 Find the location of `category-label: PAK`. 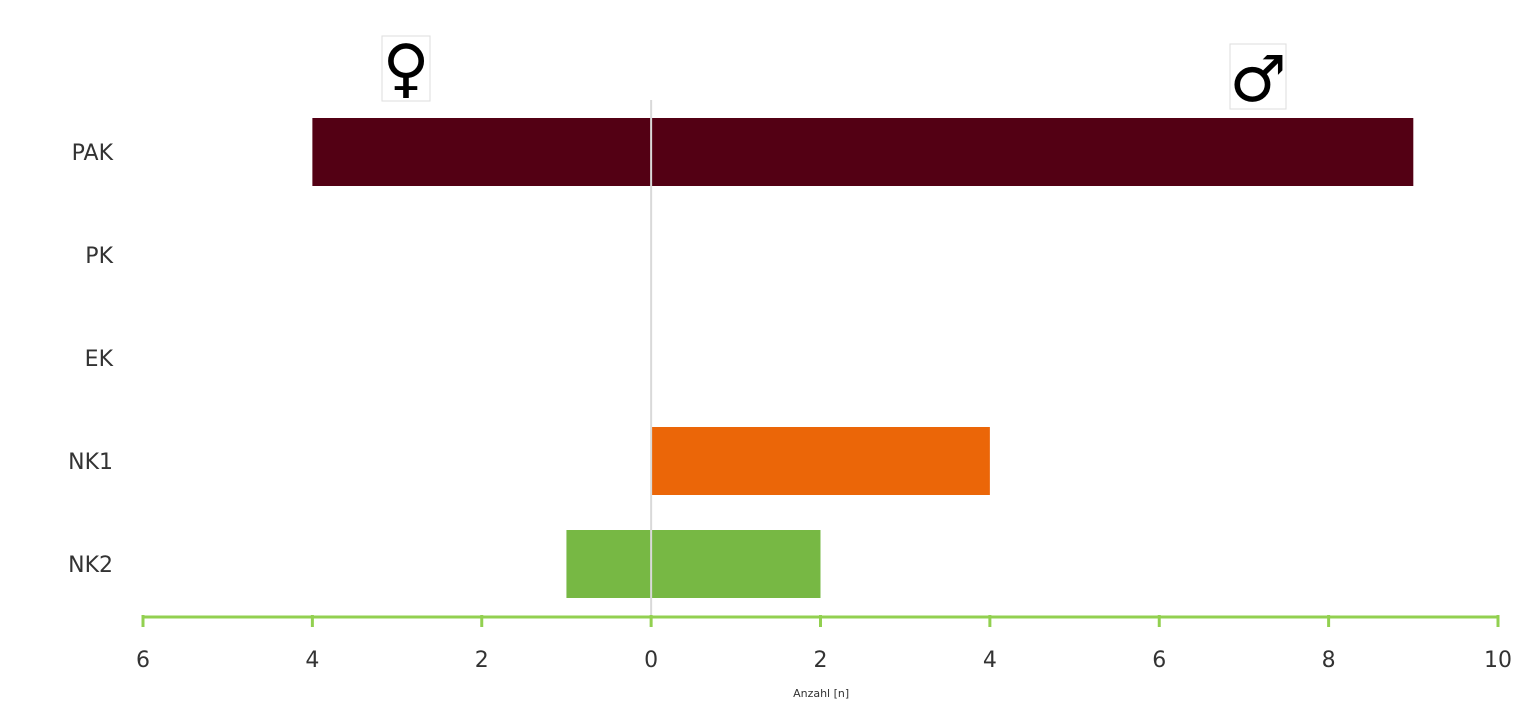

category-label: PAK is located at coordinates (93, 153).